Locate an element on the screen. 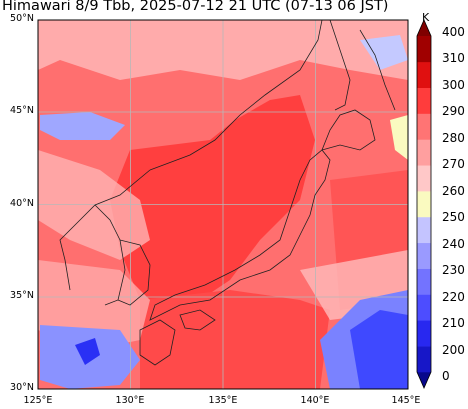 The width and height of the screenshot is (468, 409). y-tick-40n: 40°N is located at coordinates (22, 203).